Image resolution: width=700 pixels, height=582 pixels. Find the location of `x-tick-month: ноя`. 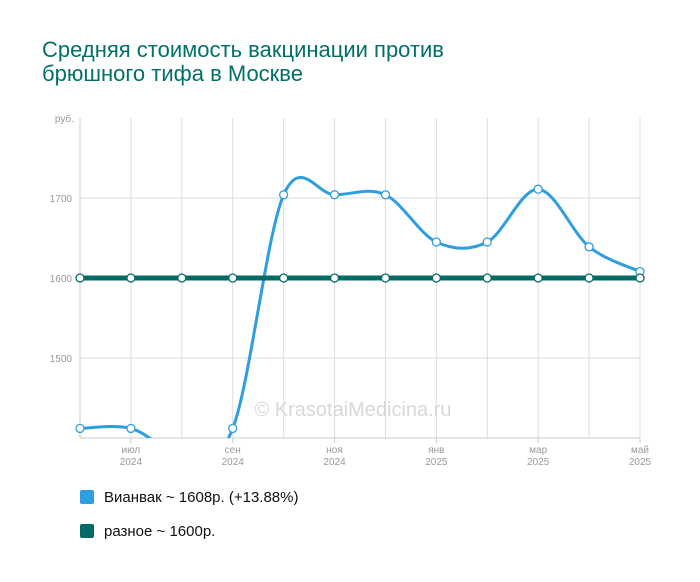

x-tick-month: ноя is located at coordinates (334, 450).